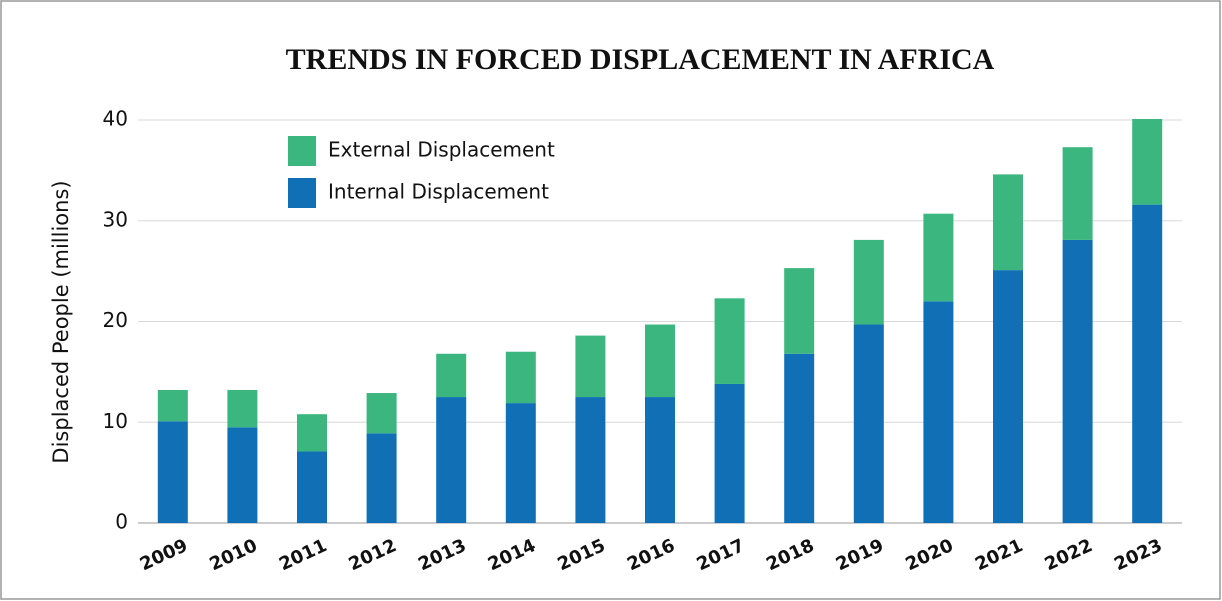 This screenshot has width=1222, height=601. What do you see at coordinates (61, 321) in the screenshot?
I see `y-axis-label: Displaced People (millions)` at bounding box center [61, 321].